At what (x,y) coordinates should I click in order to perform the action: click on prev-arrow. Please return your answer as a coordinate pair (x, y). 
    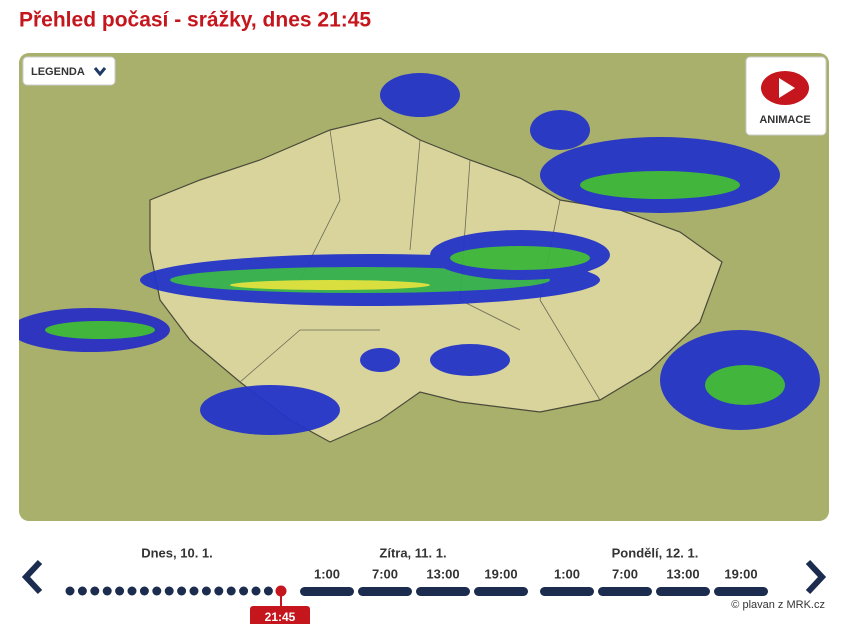
    Looking at the image, I should click on (32, 577).